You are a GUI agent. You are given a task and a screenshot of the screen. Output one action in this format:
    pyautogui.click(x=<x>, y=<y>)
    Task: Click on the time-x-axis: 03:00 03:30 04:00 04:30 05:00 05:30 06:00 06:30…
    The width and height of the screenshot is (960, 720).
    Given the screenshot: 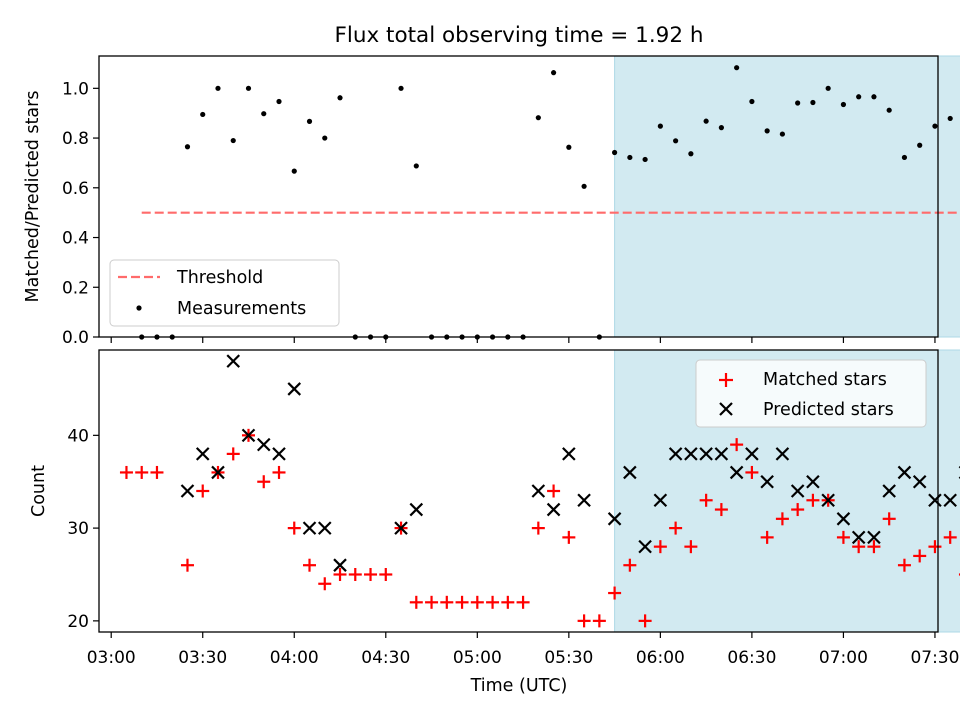 What is the action you would take?
    pyautogui.click(x=523, y=650)
    